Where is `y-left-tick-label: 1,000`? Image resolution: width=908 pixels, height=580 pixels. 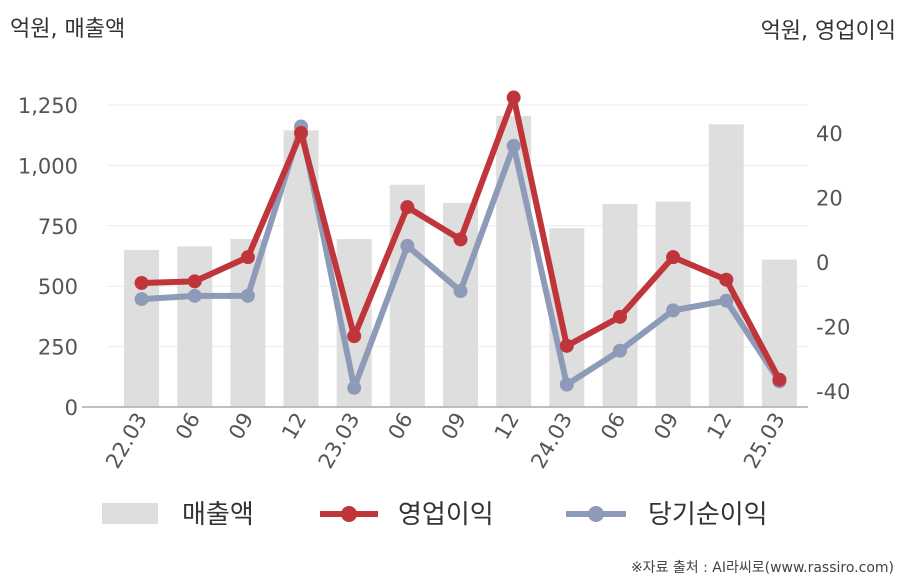 y-left-tick-label: 1,000 is located at coordinates (48, 166).